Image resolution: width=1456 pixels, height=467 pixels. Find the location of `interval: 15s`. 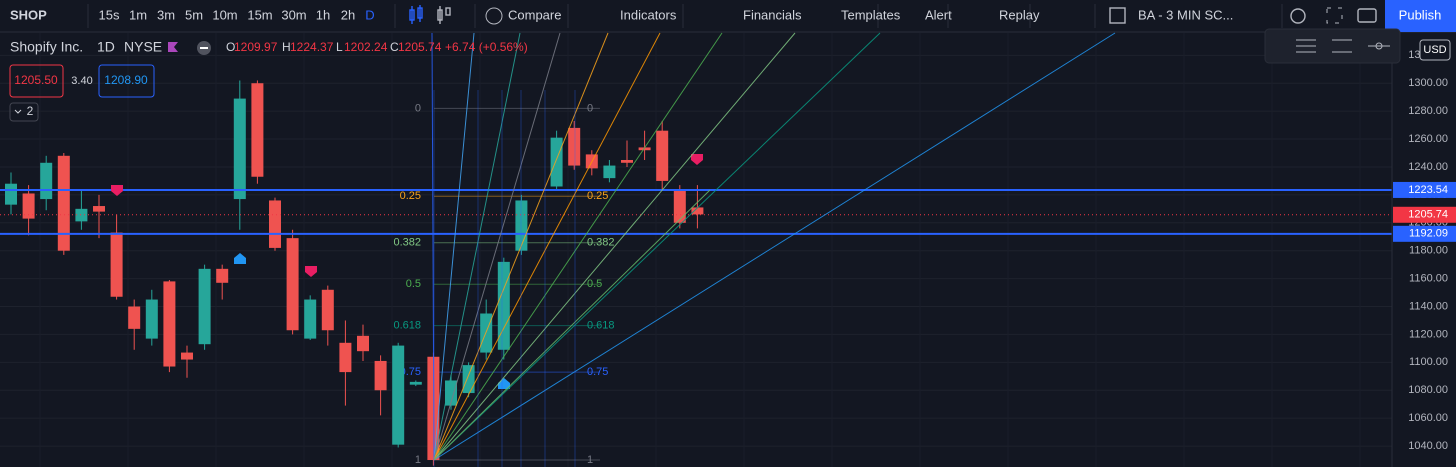

interval: 15s is located at coordinates (109, 14).